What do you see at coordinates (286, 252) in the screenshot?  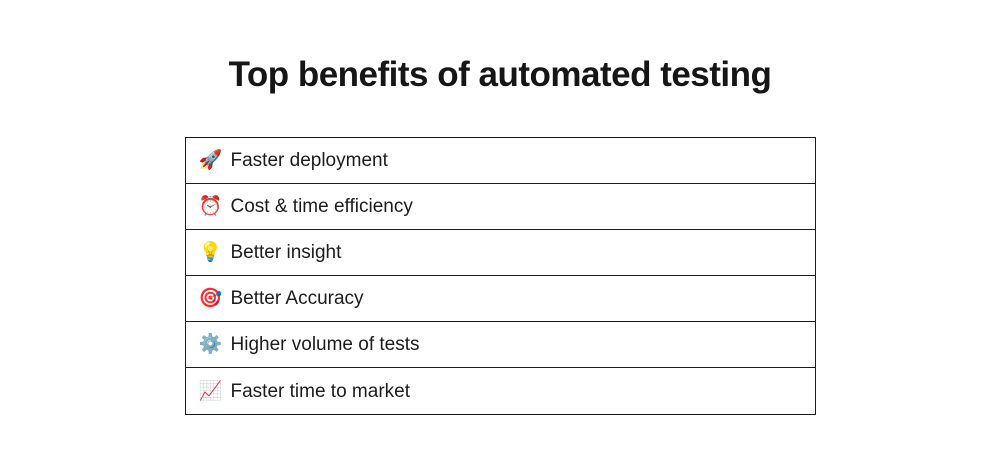 I see `benefit-label: Better insight` at bounding box center [286, 252].